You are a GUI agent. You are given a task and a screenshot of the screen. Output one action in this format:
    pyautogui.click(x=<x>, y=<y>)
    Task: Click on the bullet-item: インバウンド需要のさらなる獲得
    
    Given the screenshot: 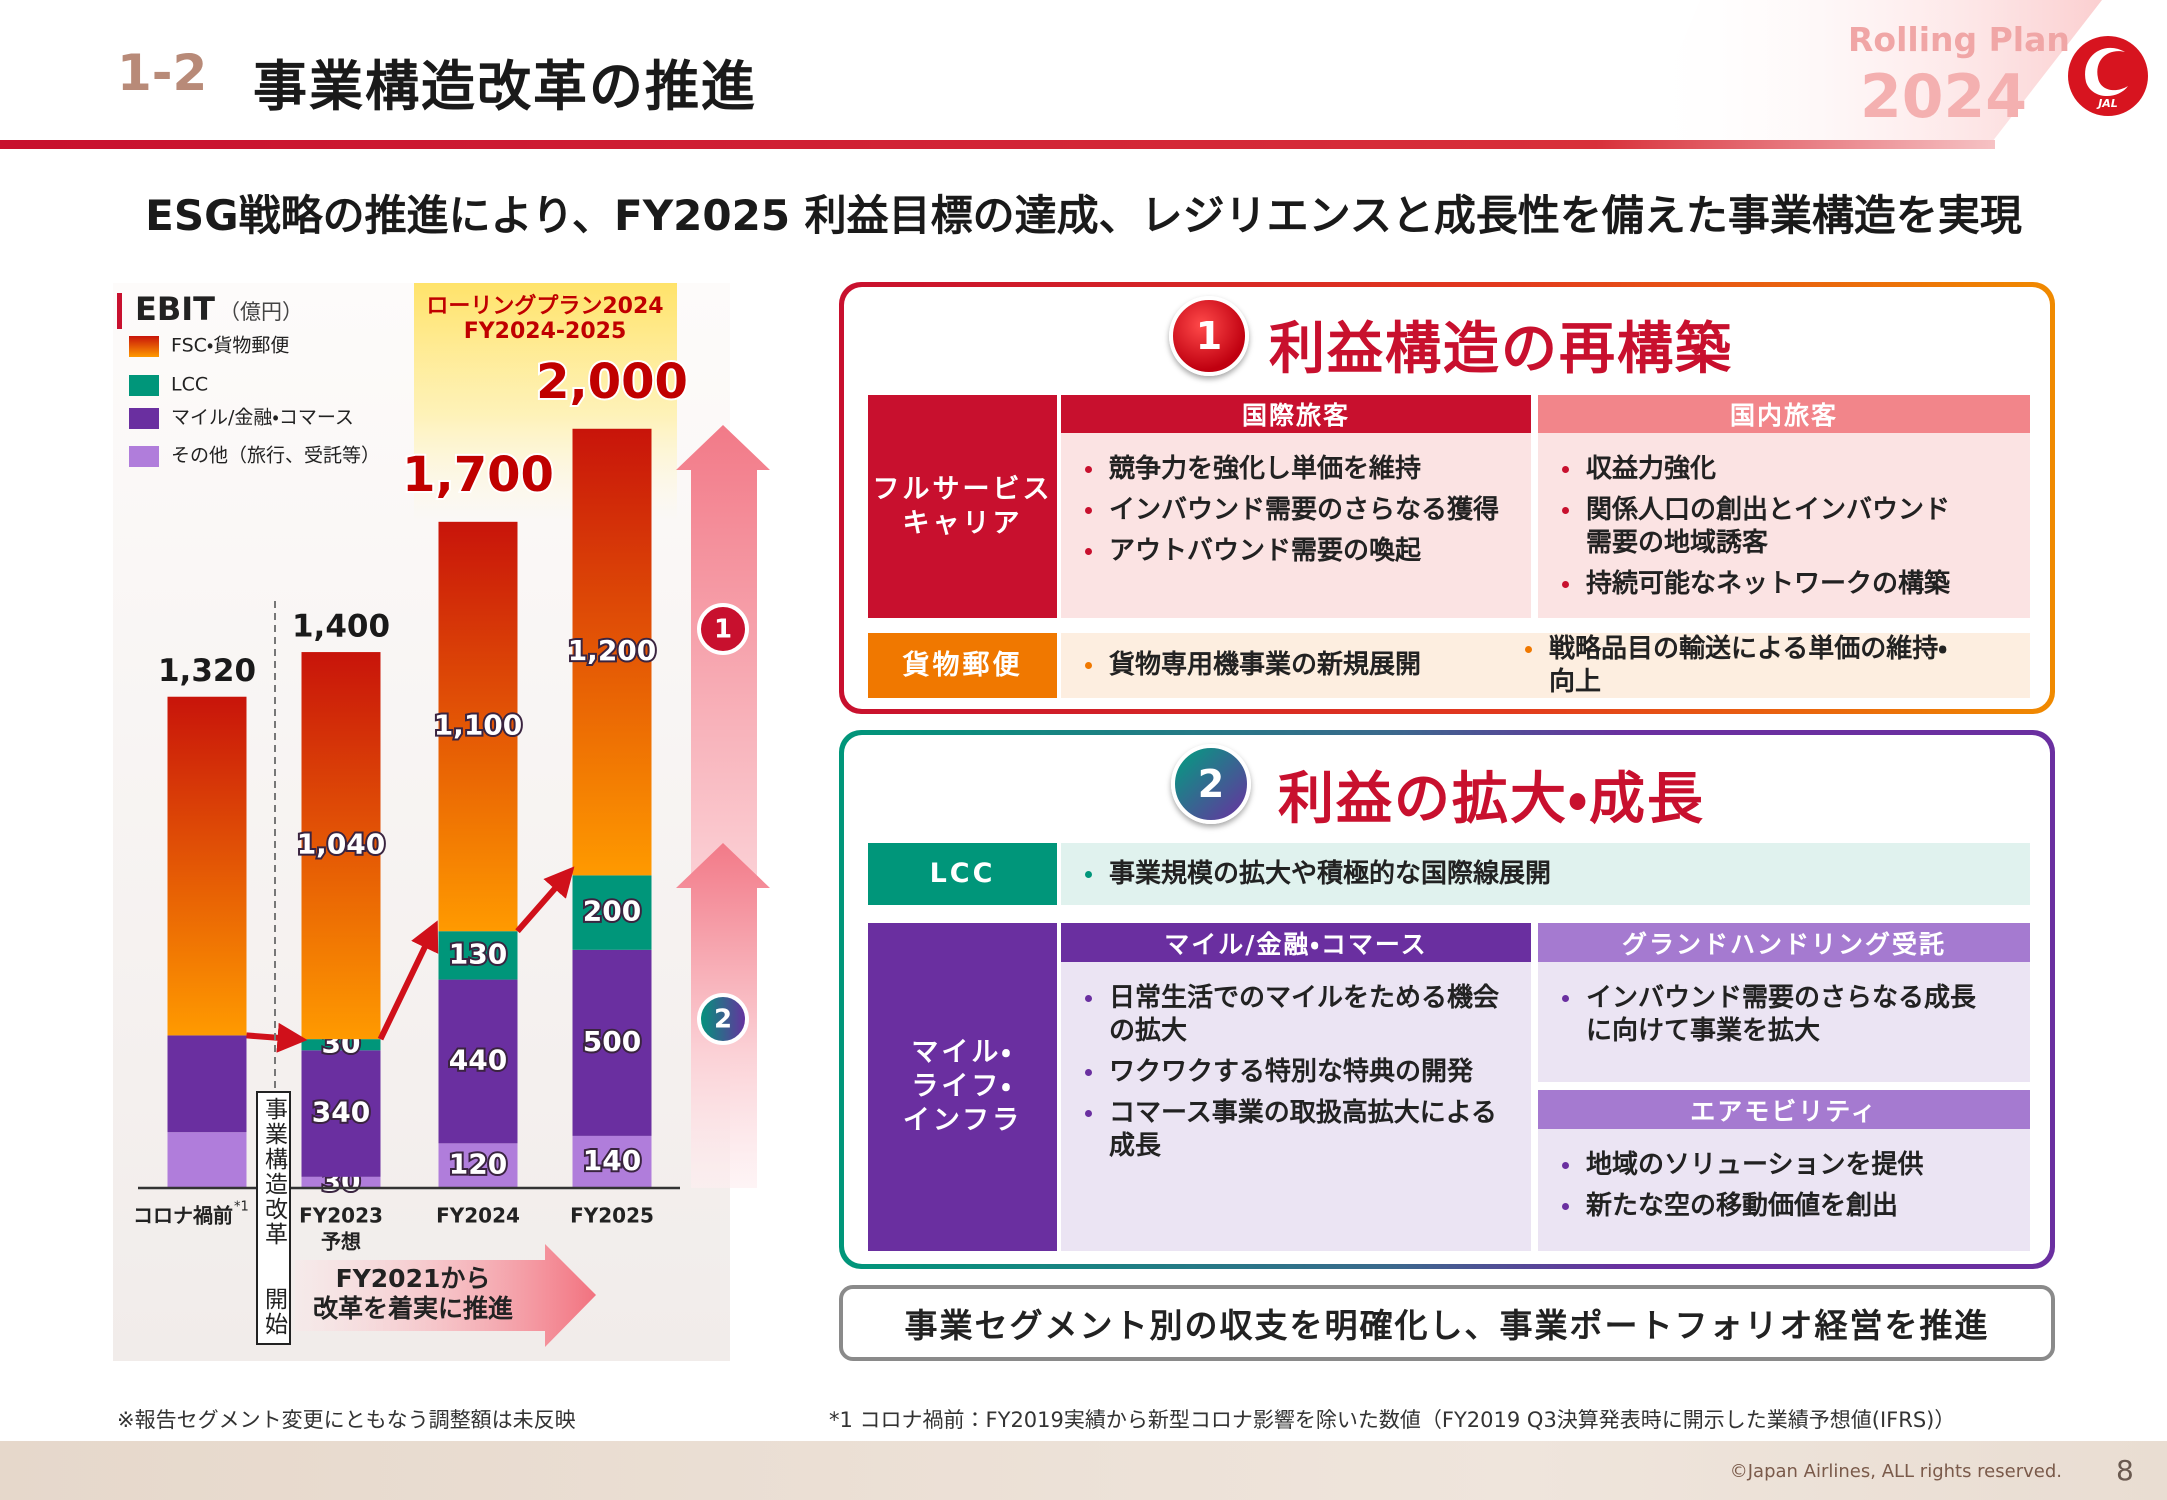 What is the action you would take?
    pyautogui.click(x=1299, y=510)
    